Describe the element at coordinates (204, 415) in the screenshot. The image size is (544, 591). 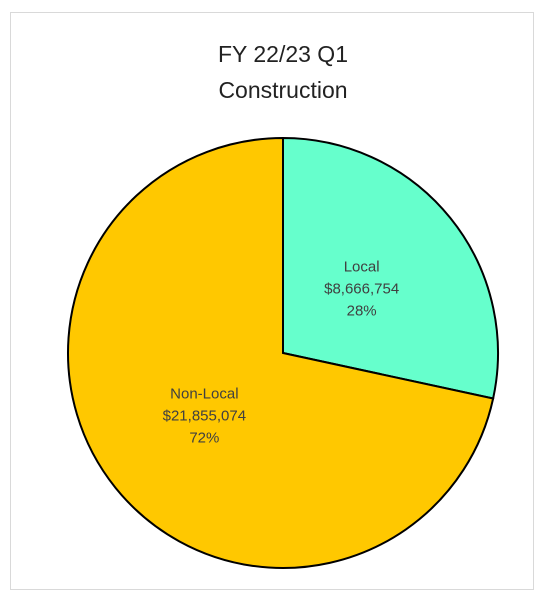
I see `slice-value-label: $21,855,074` at that location.